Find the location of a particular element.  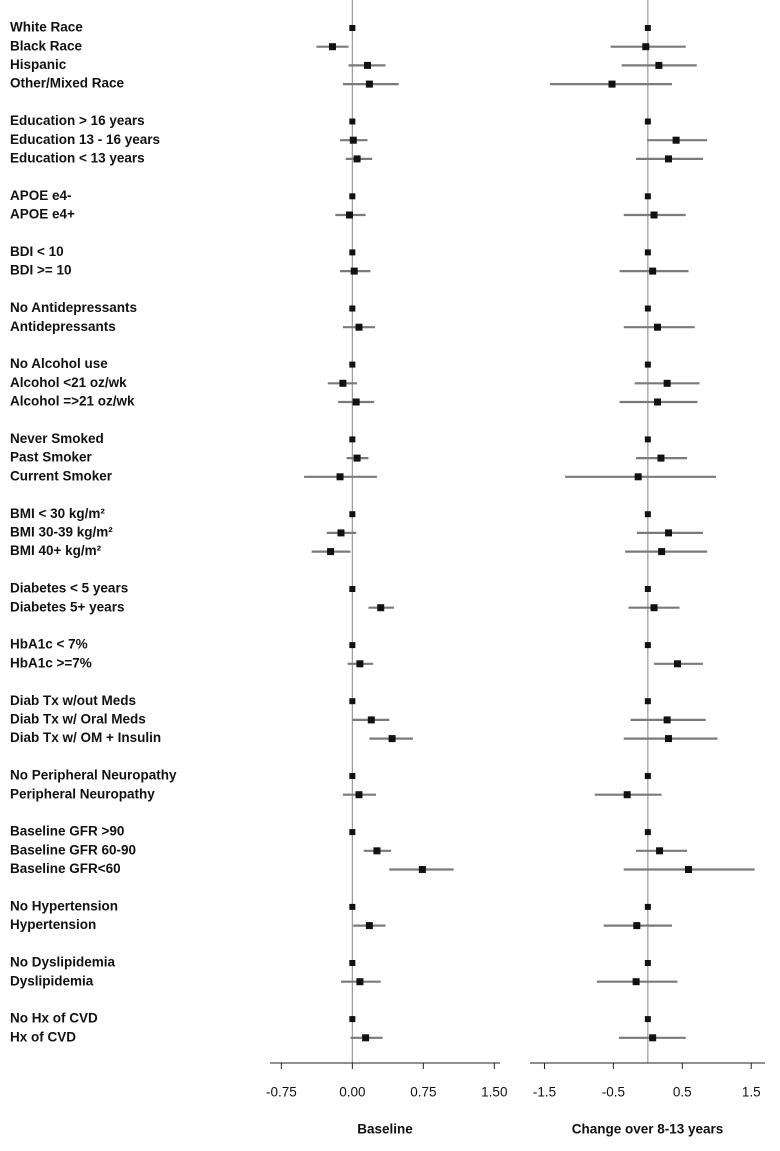

row-label: Education 13 - 16 years is located at coordinates (85, 139).